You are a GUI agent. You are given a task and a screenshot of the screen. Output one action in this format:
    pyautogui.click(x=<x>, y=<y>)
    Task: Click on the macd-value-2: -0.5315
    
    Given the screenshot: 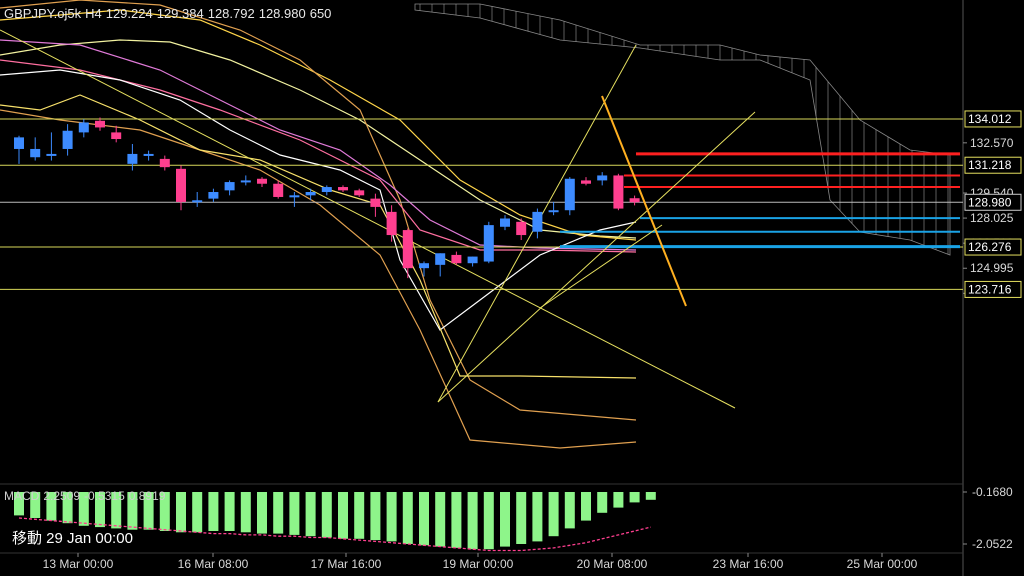 What is the action you would take?
    pyautogui.click(x=104, y=496)
    